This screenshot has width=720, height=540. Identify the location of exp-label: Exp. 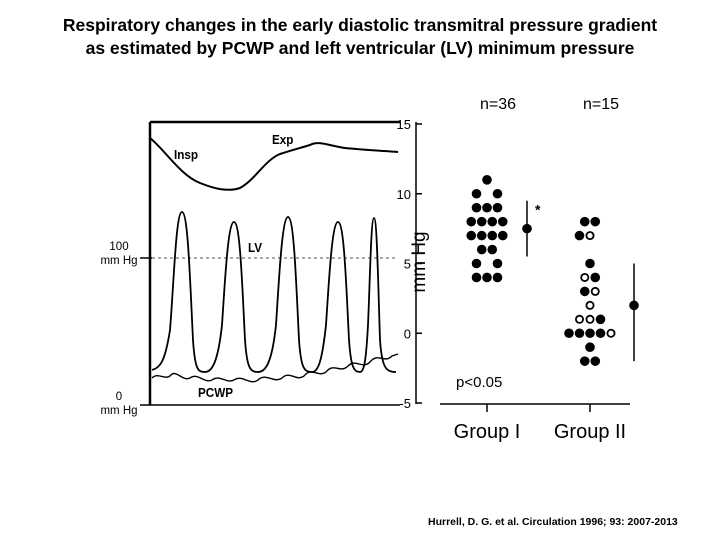
(283, 139).